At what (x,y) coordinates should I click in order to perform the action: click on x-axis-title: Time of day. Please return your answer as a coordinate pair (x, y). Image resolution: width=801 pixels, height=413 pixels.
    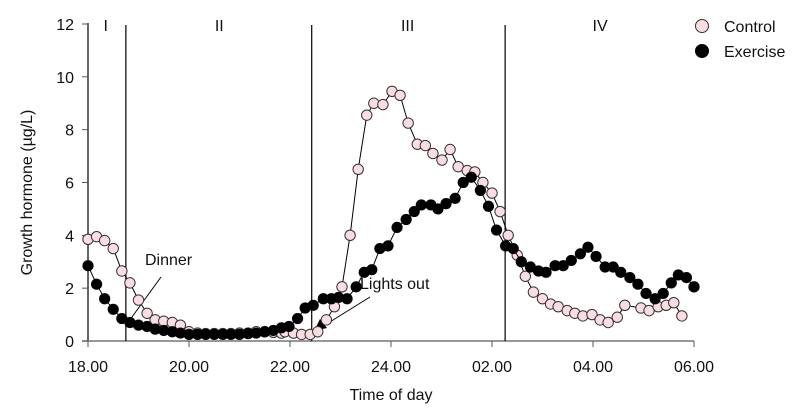
    Looking at the image, I should click on (391, 395).